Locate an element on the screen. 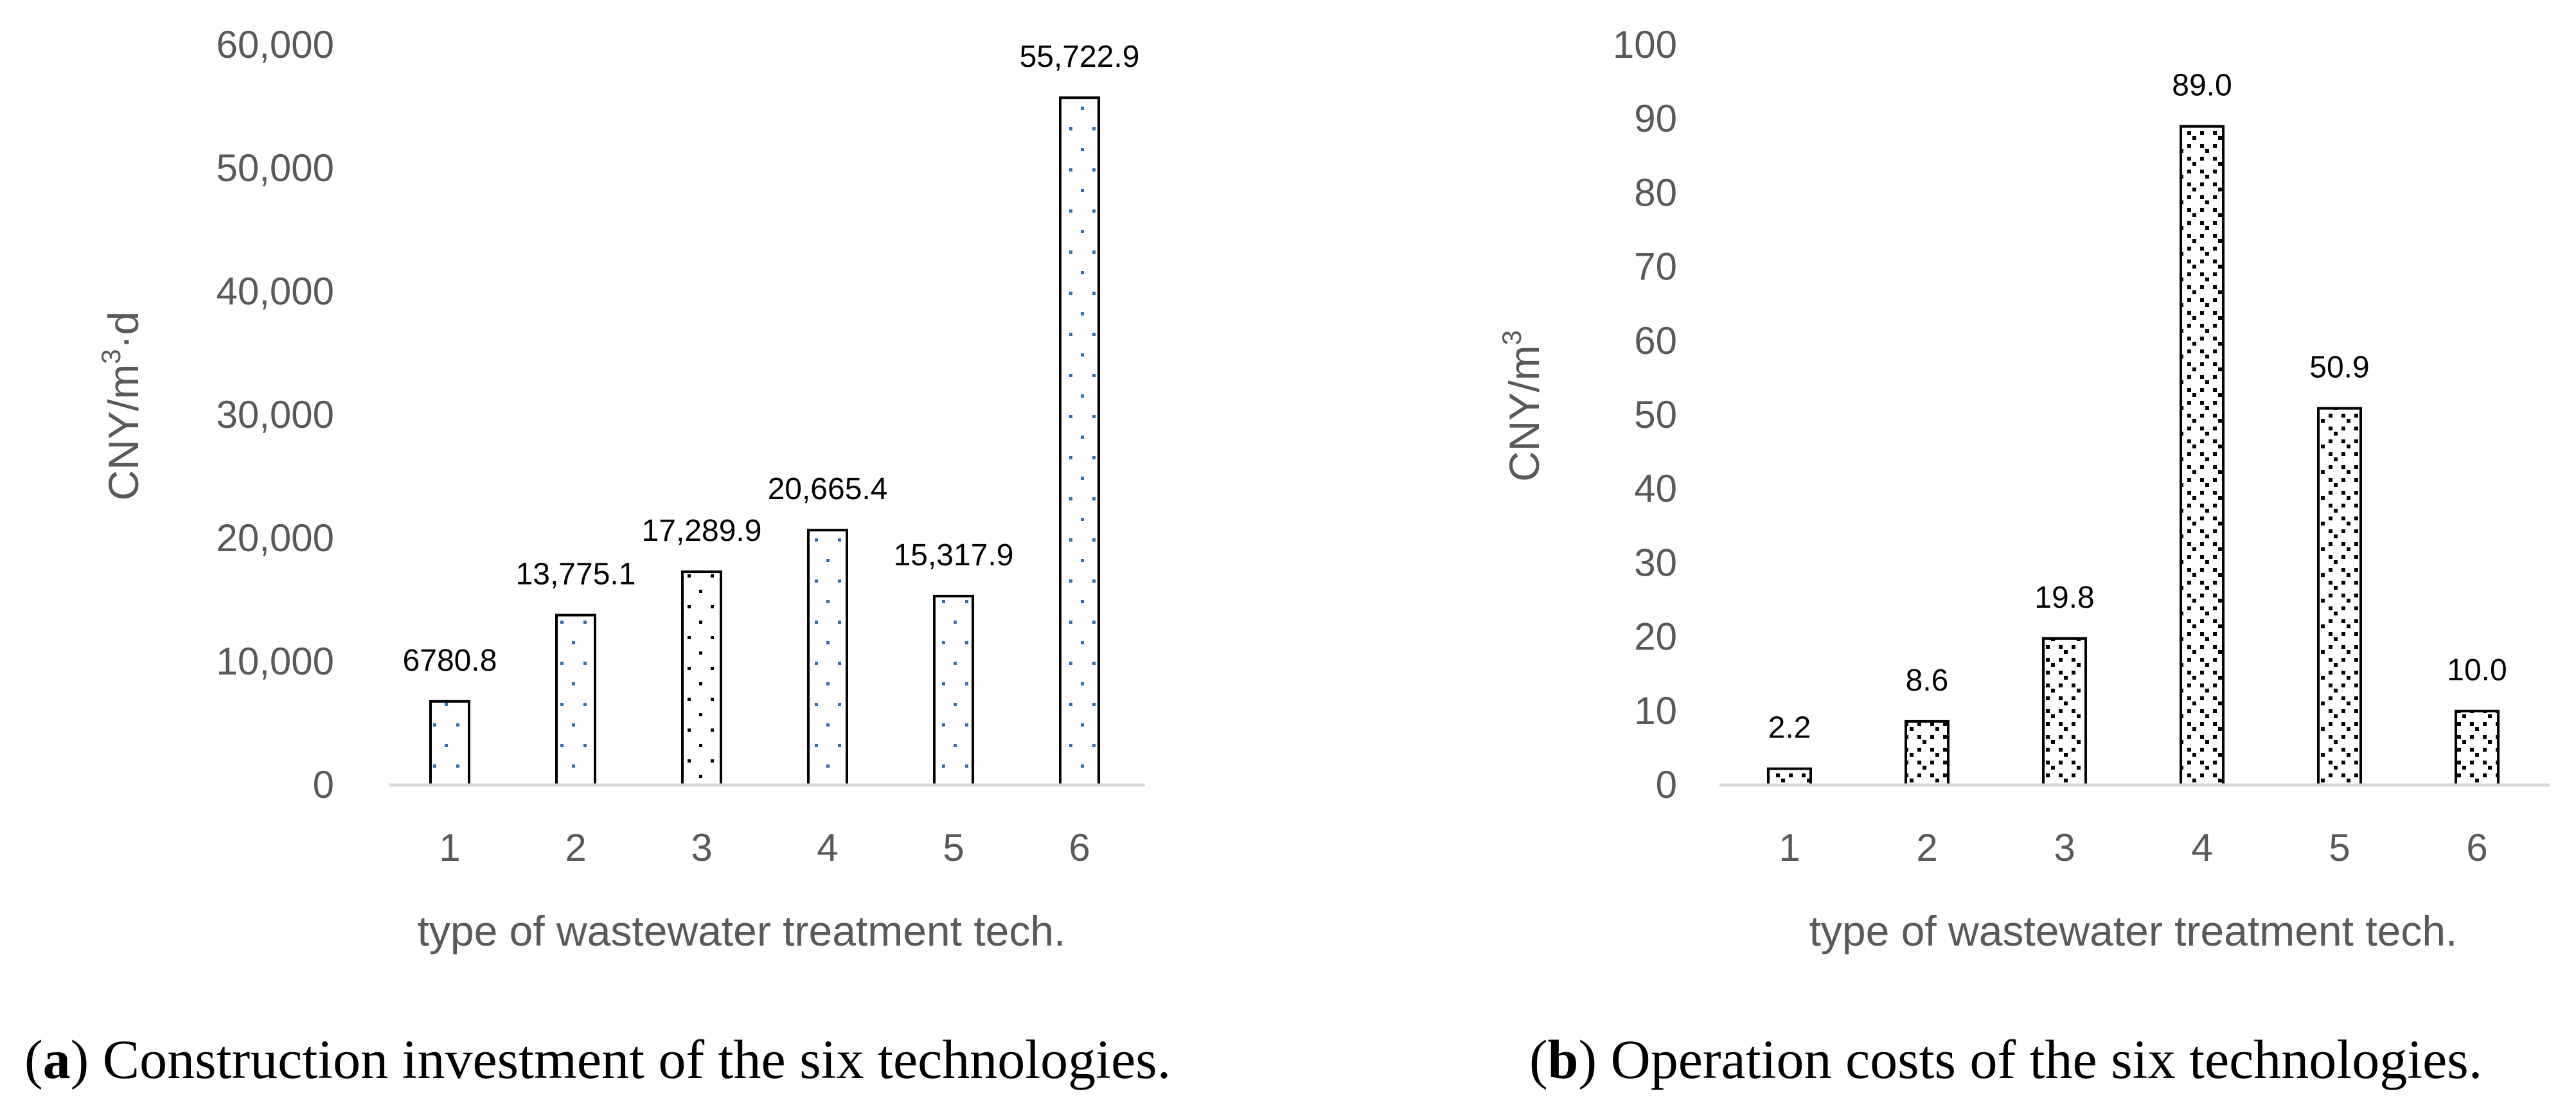 The height and width of the screenshot is (1112, 2576). y-tick-label: 70 is located at coordinates (1656, 266).